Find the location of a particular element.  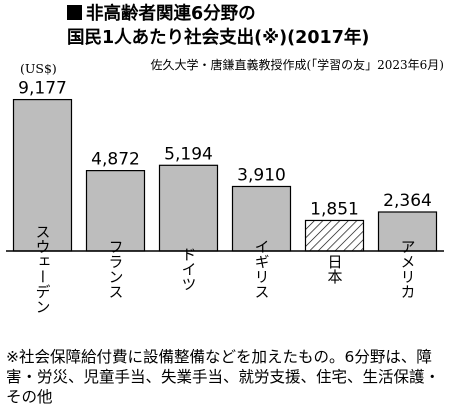

value-label-1: 4,872 is located at coordinates (115, 160).